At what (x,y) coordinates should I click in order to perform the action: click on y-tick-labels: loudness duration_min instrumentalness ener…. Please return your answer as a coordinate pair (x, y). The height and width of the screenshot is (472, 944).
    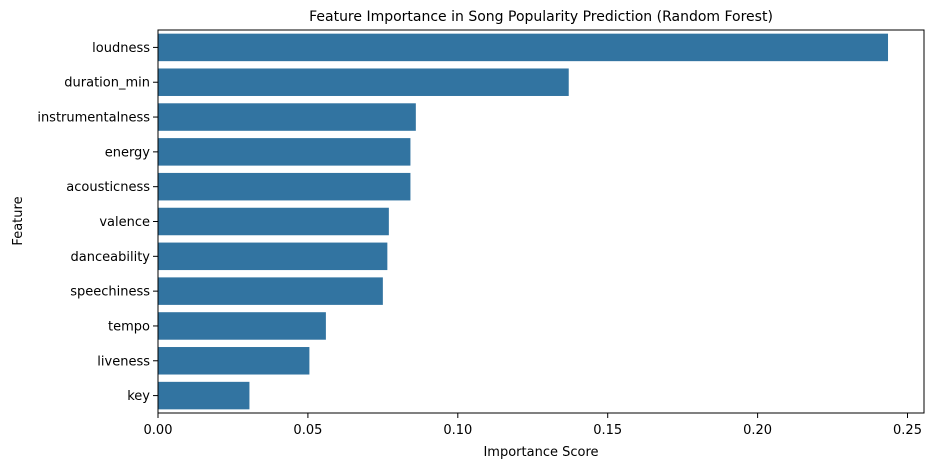
    Looking at the image, I should click on (97, 222).